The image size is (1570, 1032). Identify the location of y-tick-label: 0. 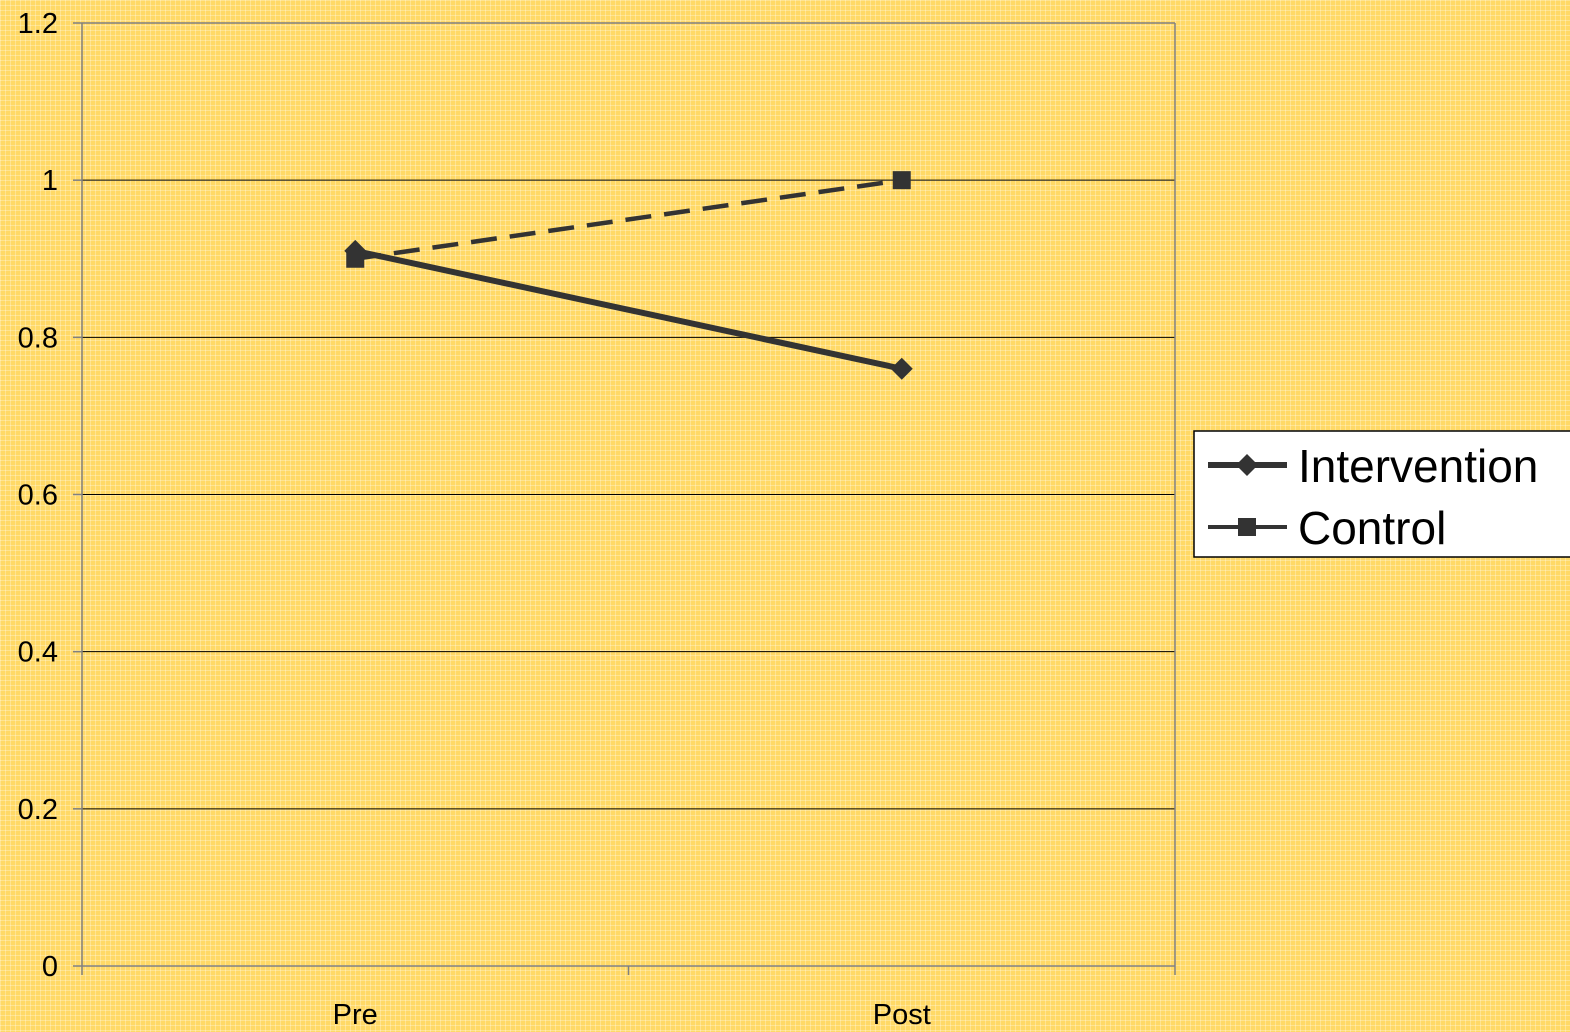
(50, 967).